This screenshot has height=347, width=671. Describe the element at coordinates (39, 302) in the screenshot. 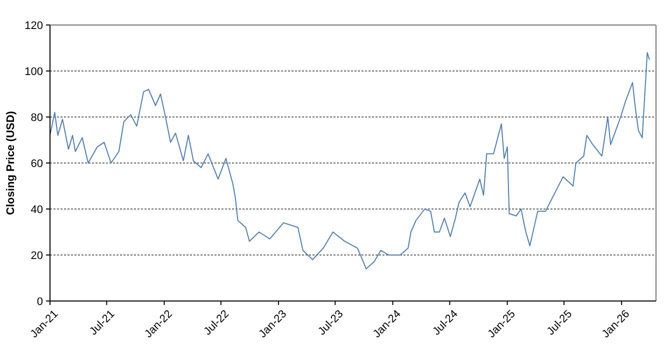

I see `y-tick-label: 0` at that location.